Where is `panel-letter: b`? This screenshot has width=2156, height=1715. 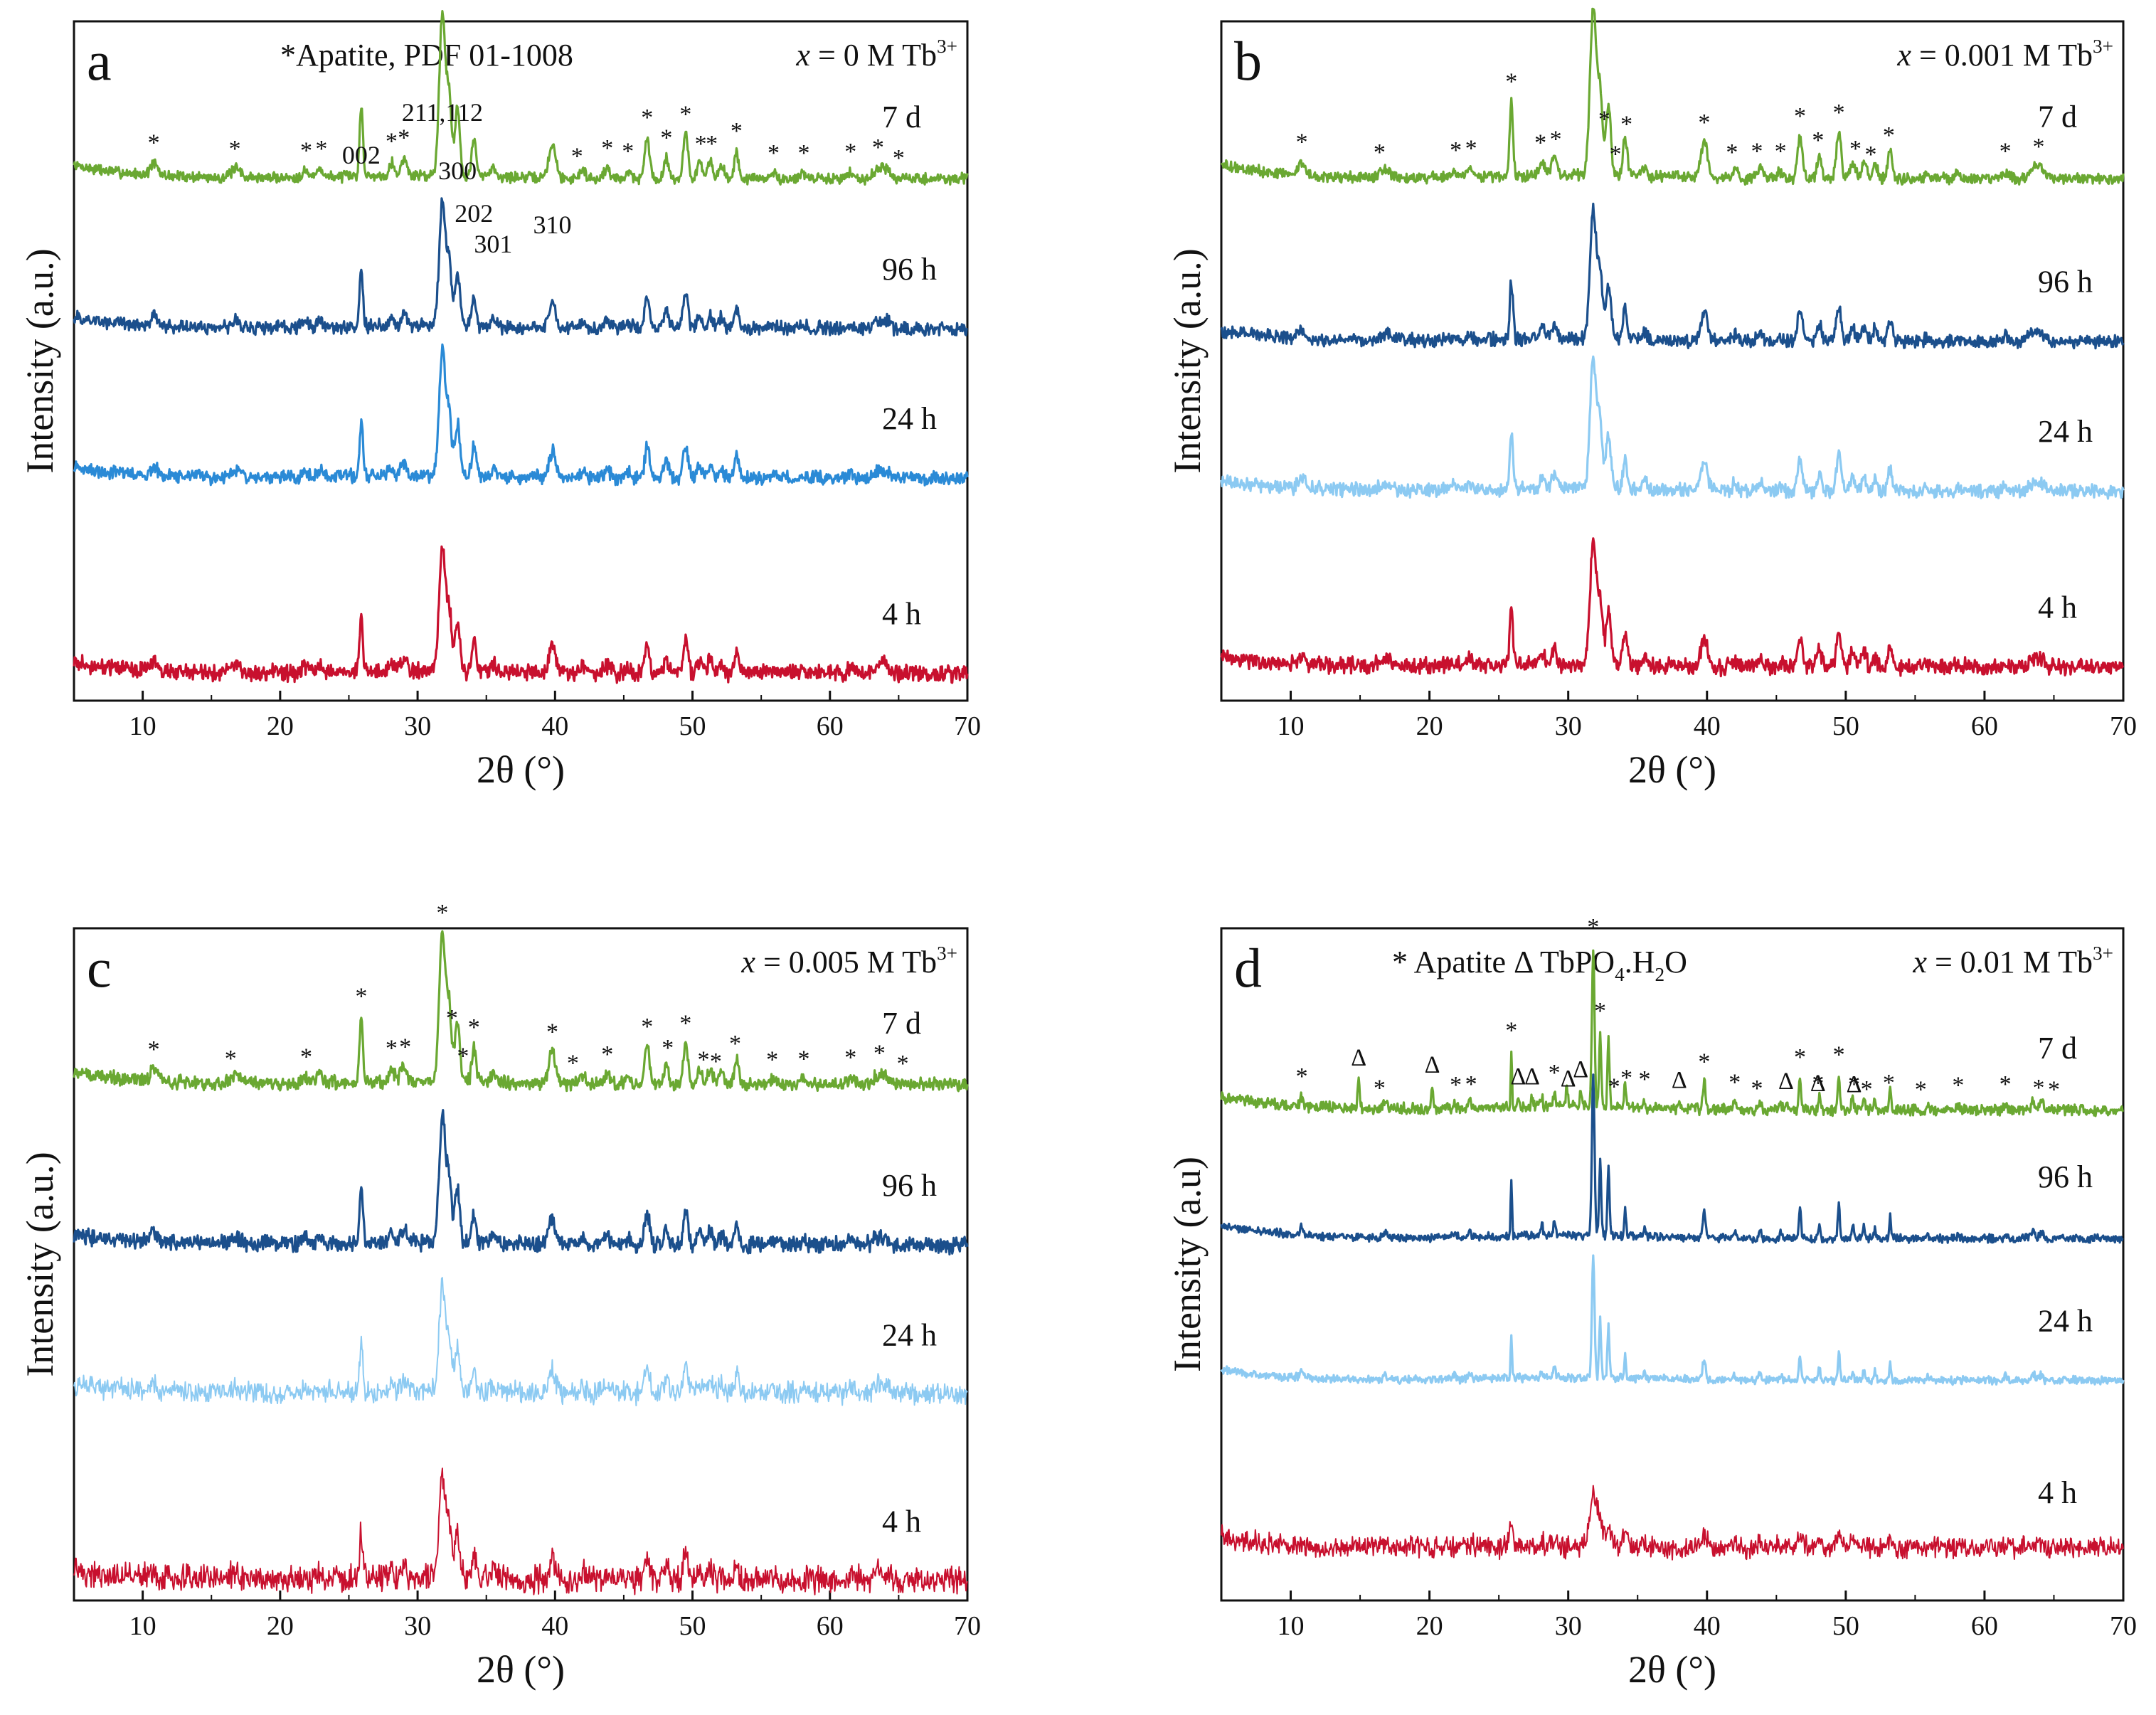
panel-letter: b is located at coordinates (1248, 61).